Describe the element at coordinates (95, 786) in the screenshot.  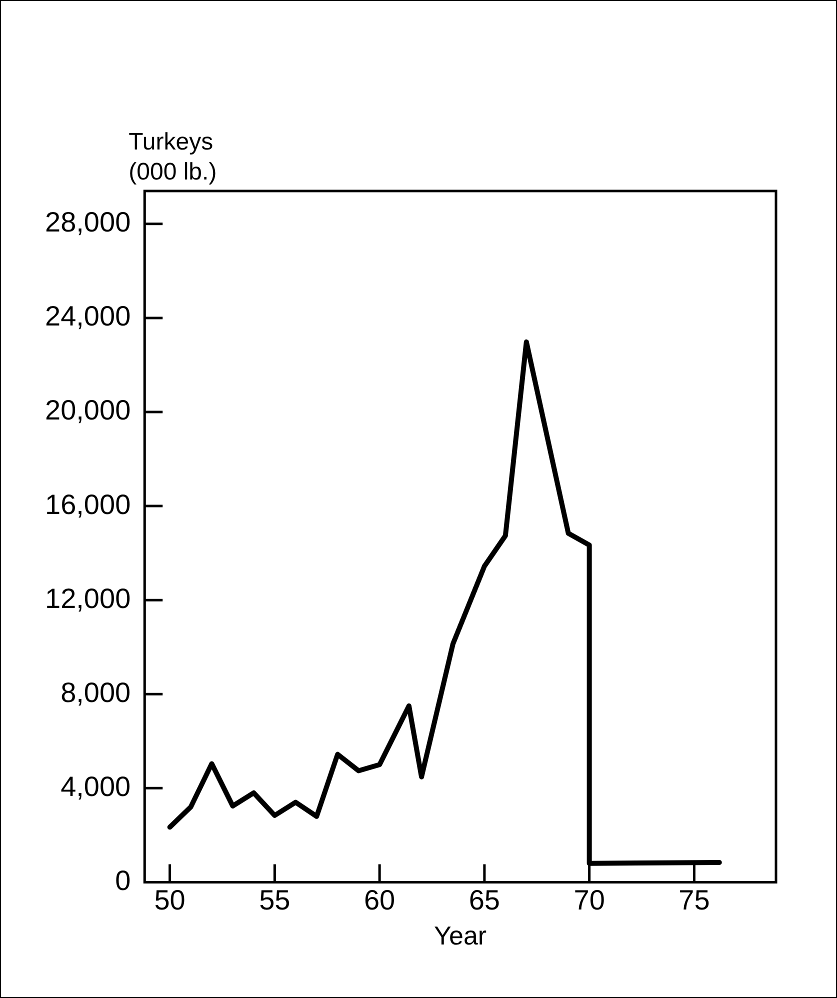
I see `y-tick-label: 4,000` at that location.